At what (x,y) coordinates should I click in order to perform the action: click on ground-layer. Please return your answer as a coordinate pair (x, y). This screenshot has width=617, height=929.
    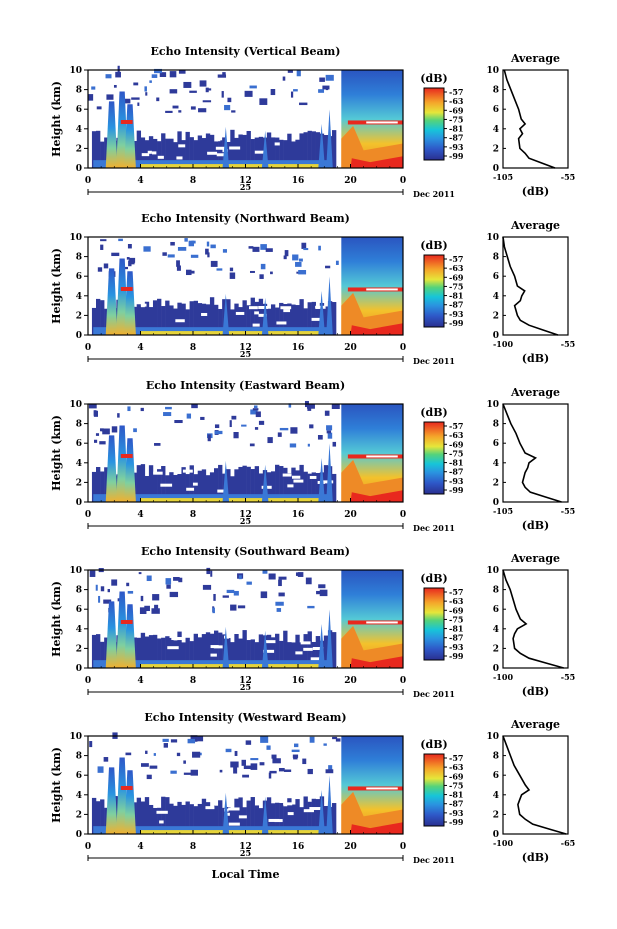
    Looking at the image, I should click on (212, 830).